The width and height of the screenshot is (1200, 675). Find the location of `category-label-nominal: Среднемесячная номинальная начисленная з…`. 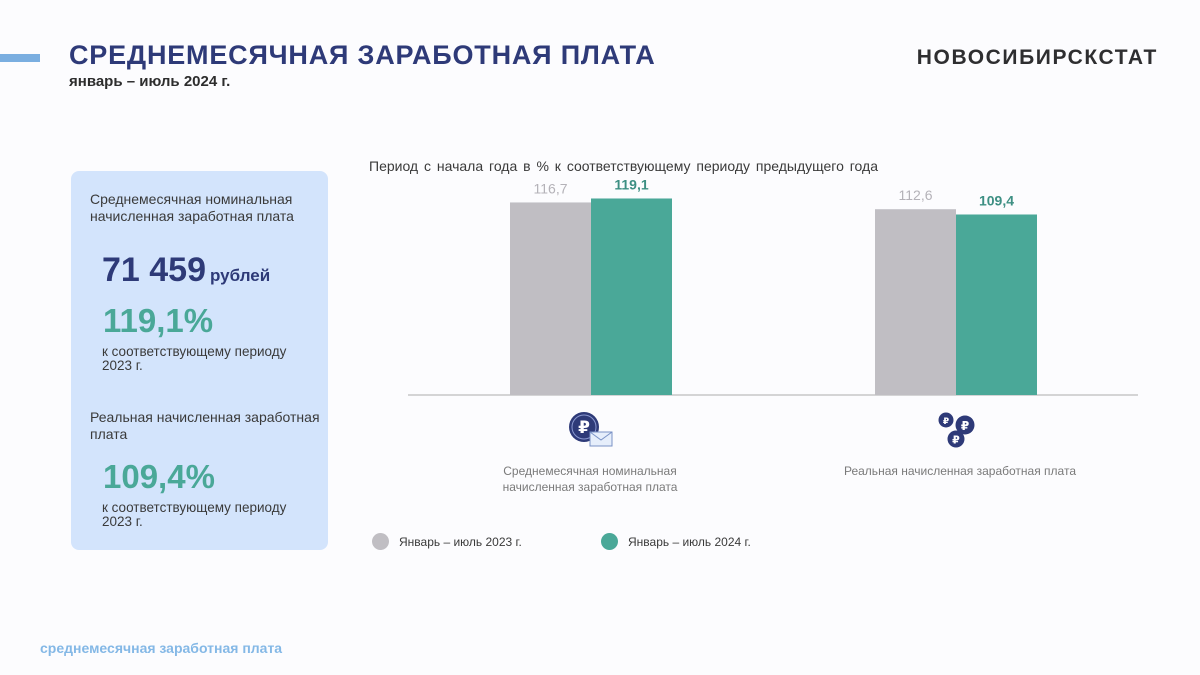

category-label-nominal: Среднемесячная номинальная начисленная з… is located at coordinates (590, 479).